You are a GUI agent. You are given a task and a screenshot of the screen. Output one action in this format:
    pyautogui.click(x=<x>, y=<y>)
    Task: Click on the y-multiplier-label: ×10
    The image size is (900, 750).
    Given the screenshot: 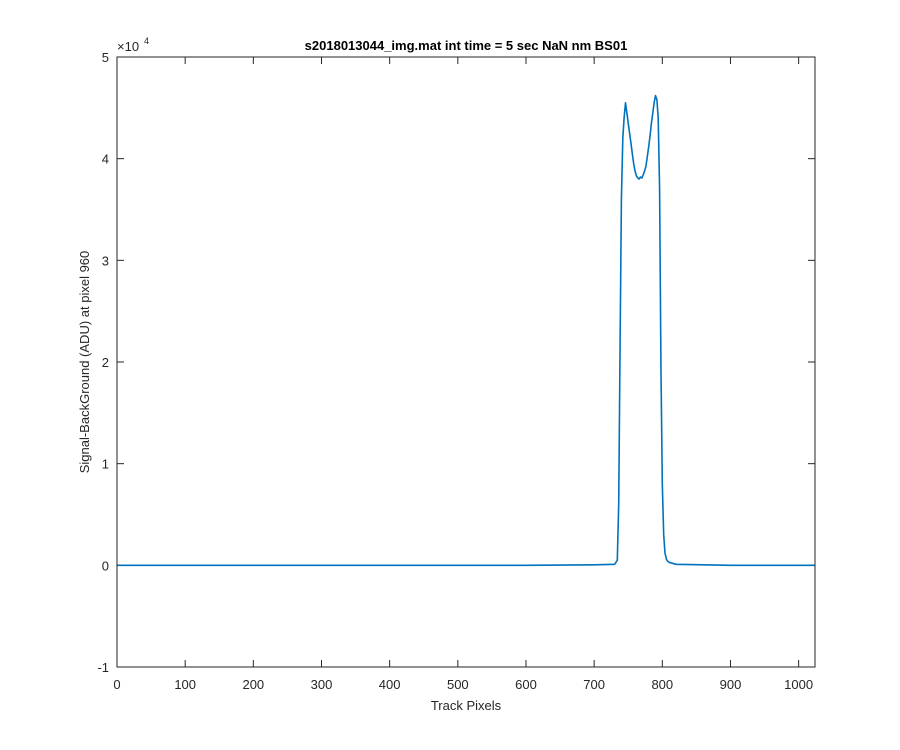 What is the action you would take?
    pyautogui.click(x=128, y=46)
    